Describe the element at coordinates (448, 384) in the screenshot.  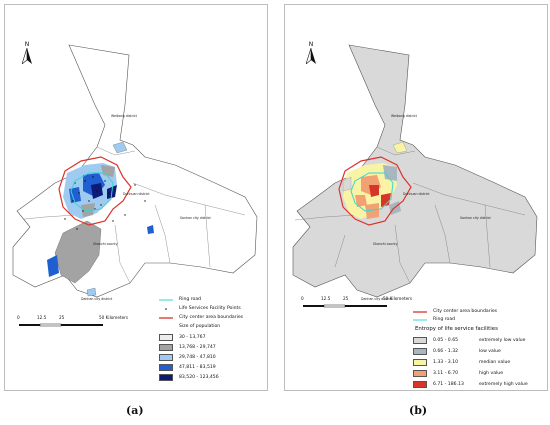
I see `entropy-range-4: 6.71 - 186.13` at that location.